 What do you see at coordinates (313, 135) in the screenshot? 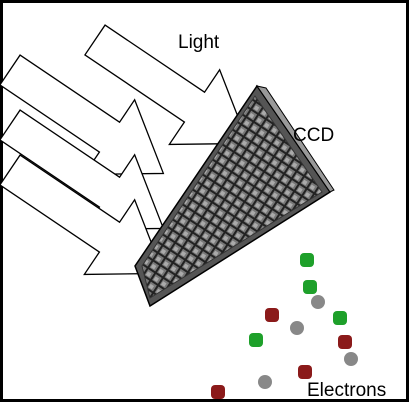
I see `ccd-label: CCD` at bounding box center [313, 135].